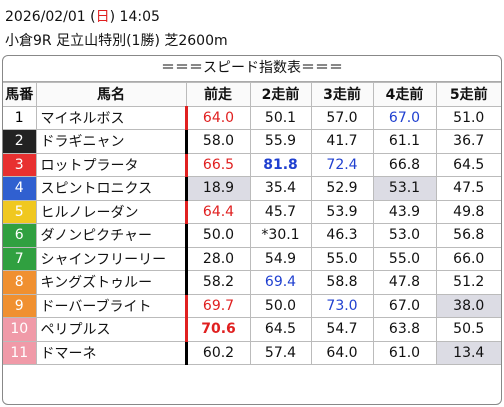  What do you see at coordinates (468, 329) in the screenshot?
I see `speed-index: 50.5` at bounding box center [468, 329].